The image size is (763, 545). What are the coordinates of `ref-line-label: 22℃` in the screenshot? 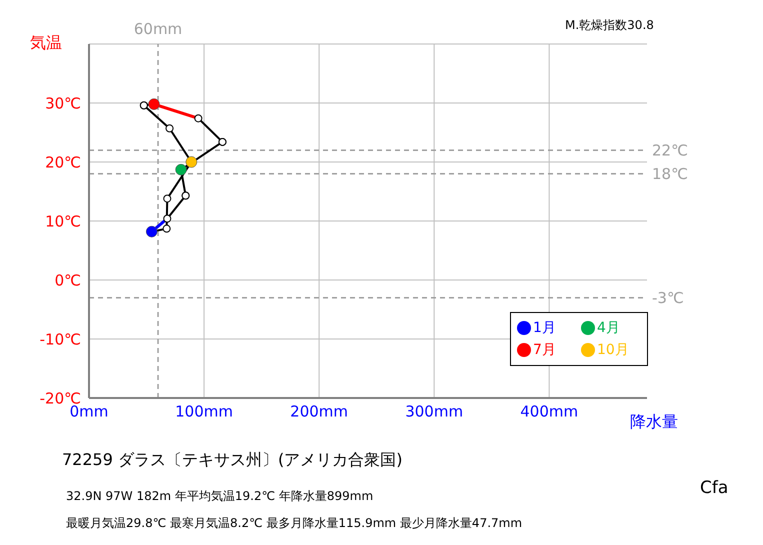 It's located at (670, 151).